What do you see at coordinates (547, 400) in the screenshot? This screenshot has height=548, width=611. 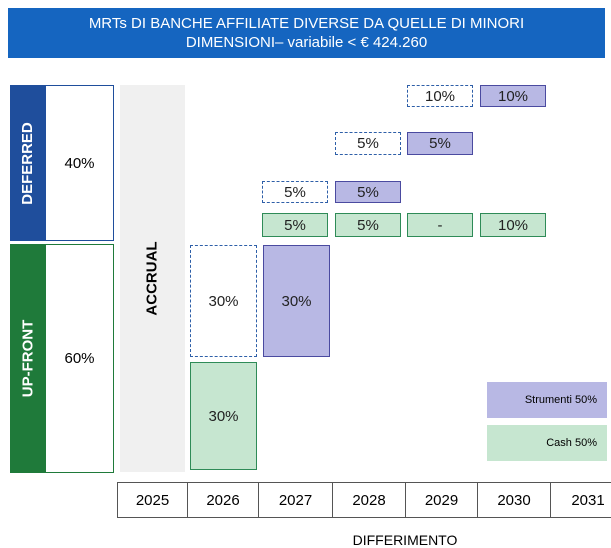 I see `legend-item: Strumenti 50%` at bounding box center [547, 400].